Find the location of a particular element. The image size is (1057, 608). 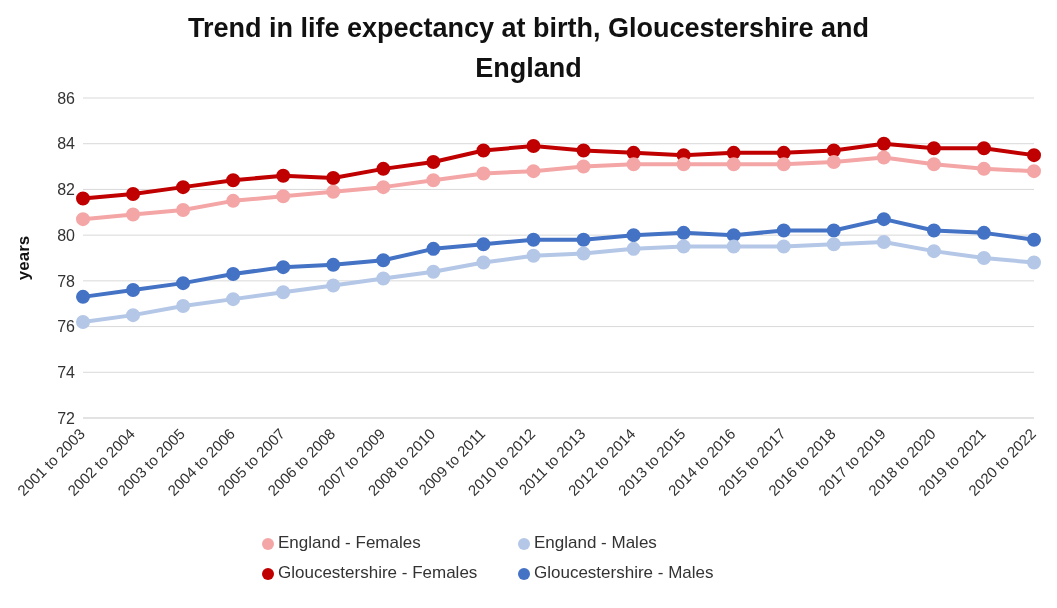

legend-label: Gloucestershire - Males is located at coordinates (624, 573).